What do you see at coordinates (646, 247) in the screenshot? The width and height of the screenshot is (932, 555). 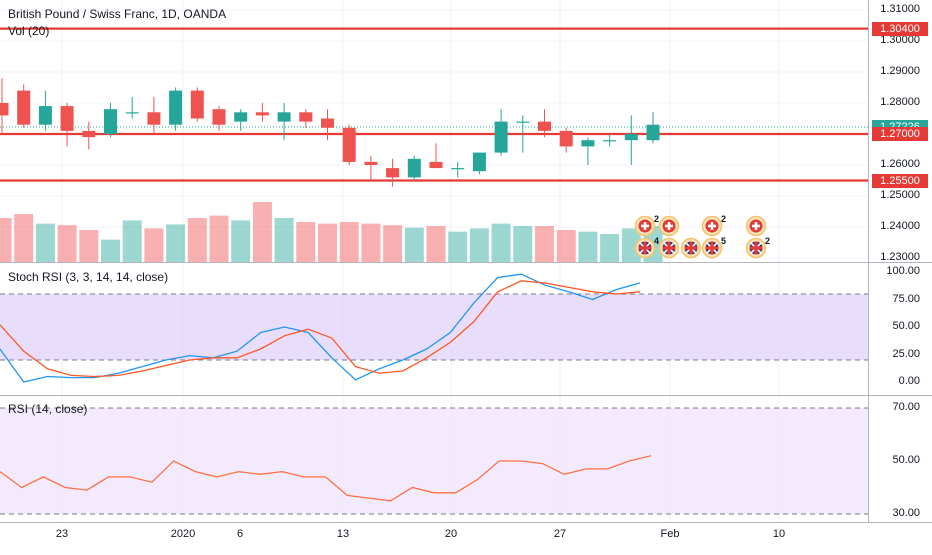 I see `uk-flag-icon: 4` at bounding box center [646, 247].